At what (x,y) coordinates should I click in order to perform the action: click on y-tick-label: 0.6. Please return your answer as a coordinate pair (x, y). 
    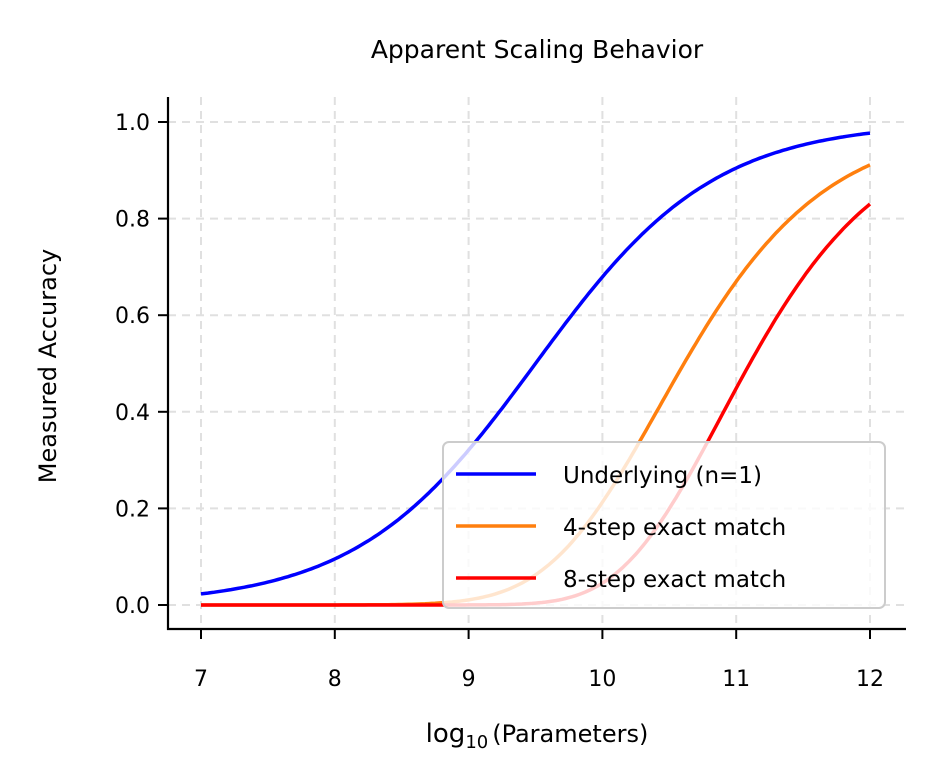
    Looking at the image, I should click on (132, 316).